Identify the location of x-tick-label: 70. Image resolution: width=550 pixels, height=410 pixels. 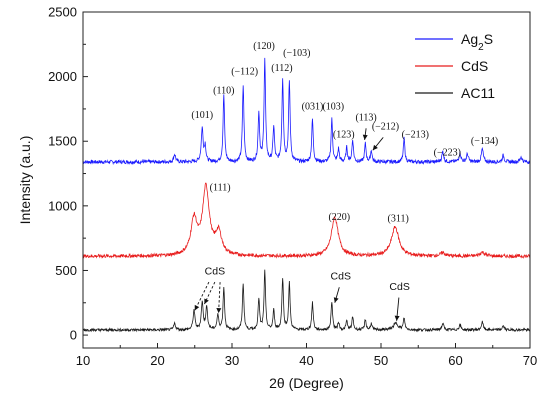
(530, 360).